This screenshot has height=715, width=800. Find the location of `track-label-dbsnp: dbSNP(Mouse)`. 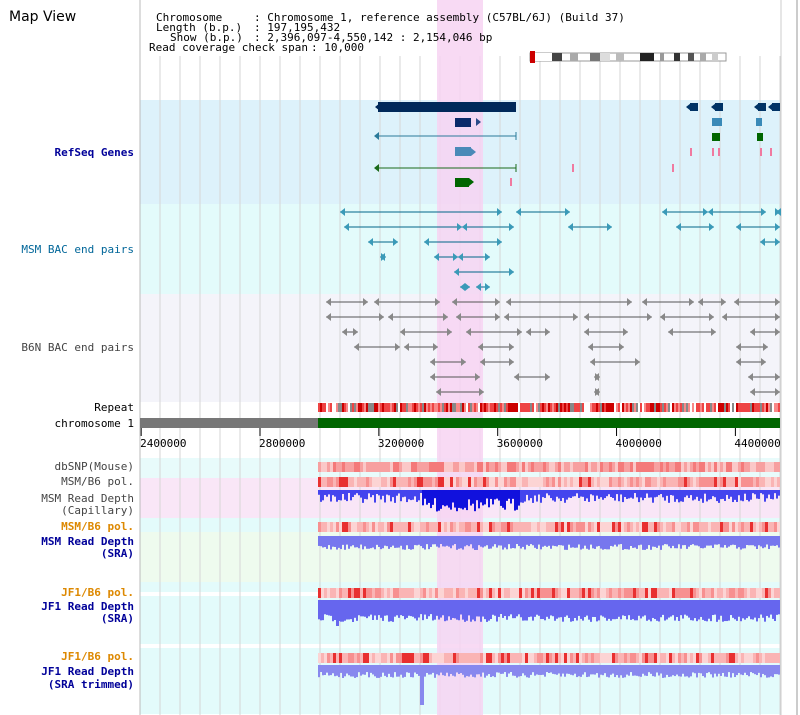

track-label-dbsnp: dbSNP(Mouse) is located at coordinates (94, 466).